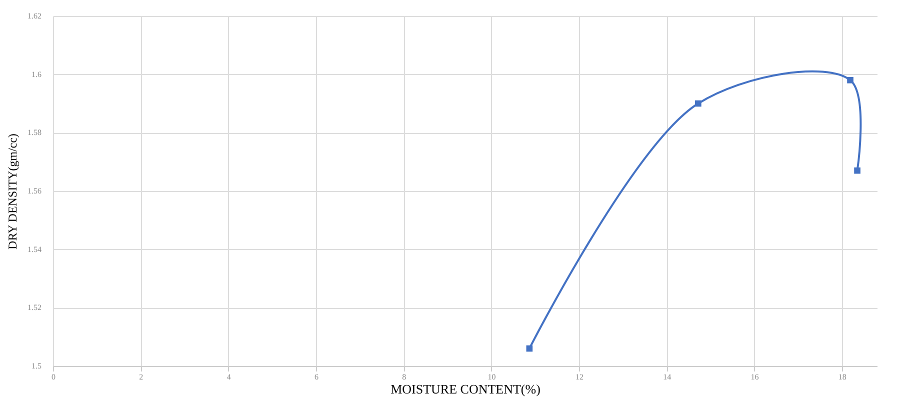  I want to click on y-tick-label: 1.58, so click(35, 133).